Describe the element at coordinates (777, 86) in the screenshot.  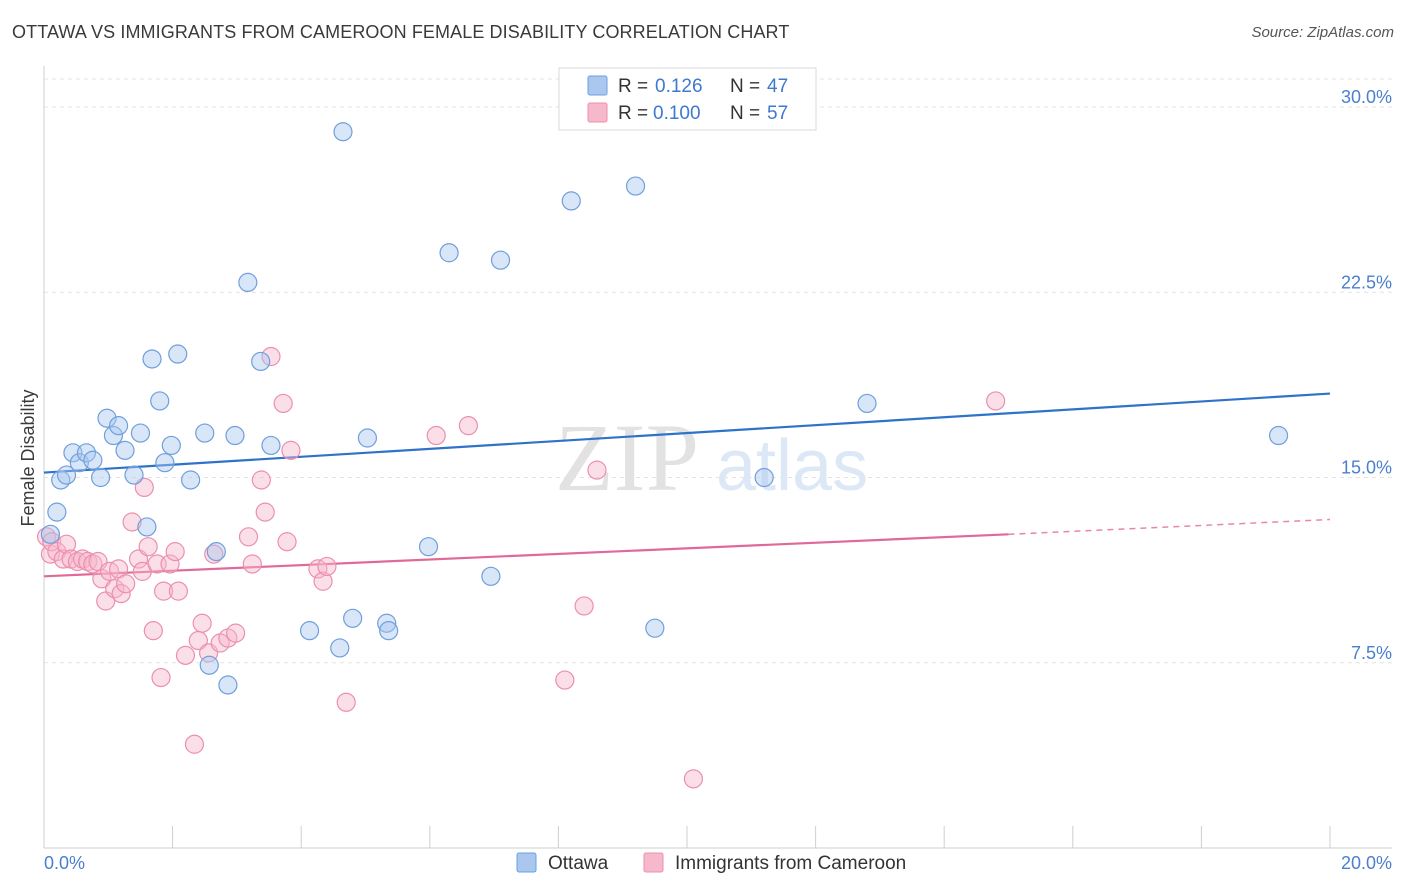
I see `legend-n-value-ottawa: 47` at that location.